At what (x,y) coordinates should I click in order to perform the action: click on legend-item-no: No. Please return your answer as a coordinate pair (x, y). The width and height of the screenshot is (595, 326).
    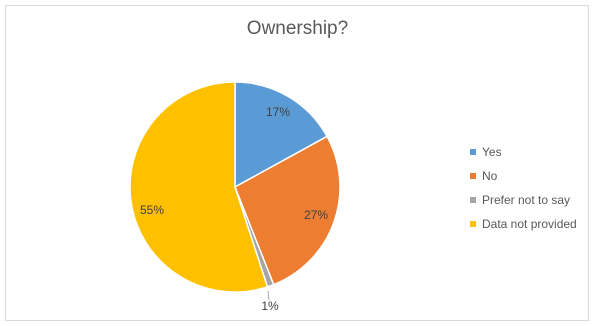
    Looking at the image, I should click on (523, 176).